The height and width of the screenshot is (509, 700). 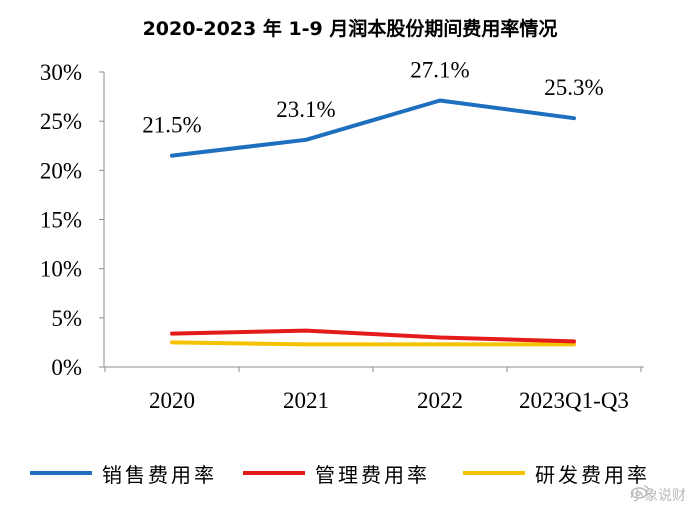 I want to click on y-tick-label: 20%, so click(x=61, y=170).